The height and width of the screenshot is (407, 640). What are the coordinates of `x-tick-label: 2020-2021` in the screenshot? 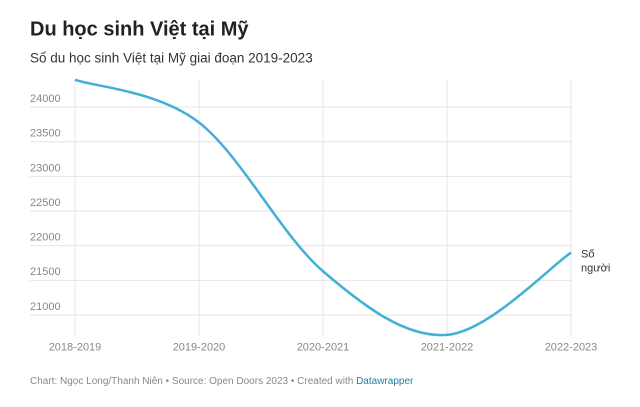 It's located at (323, 348).